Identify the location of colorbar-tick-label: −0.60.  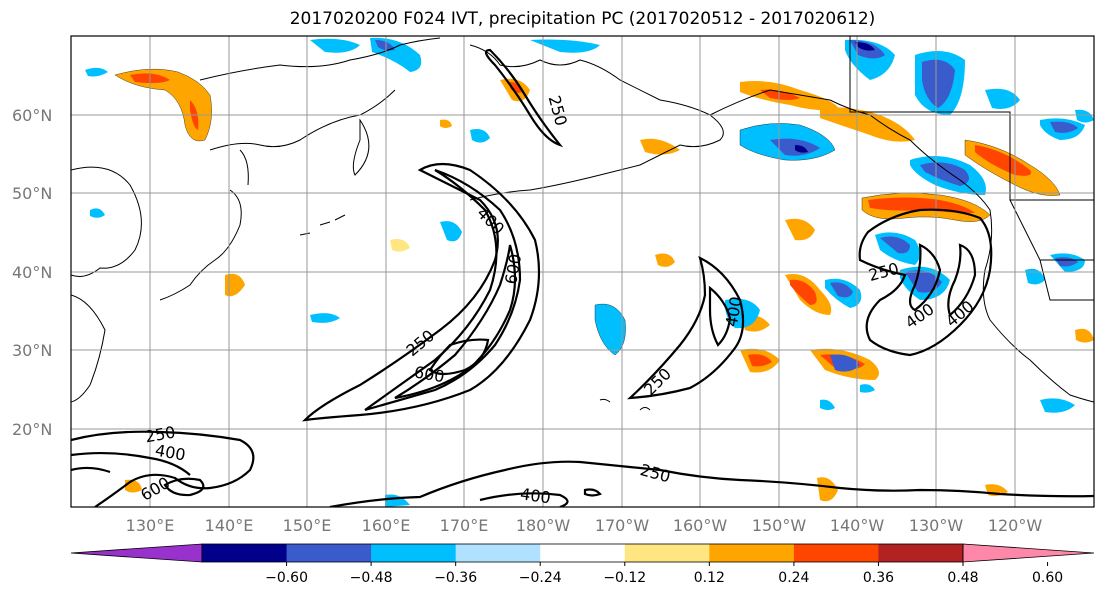
(286, 578).